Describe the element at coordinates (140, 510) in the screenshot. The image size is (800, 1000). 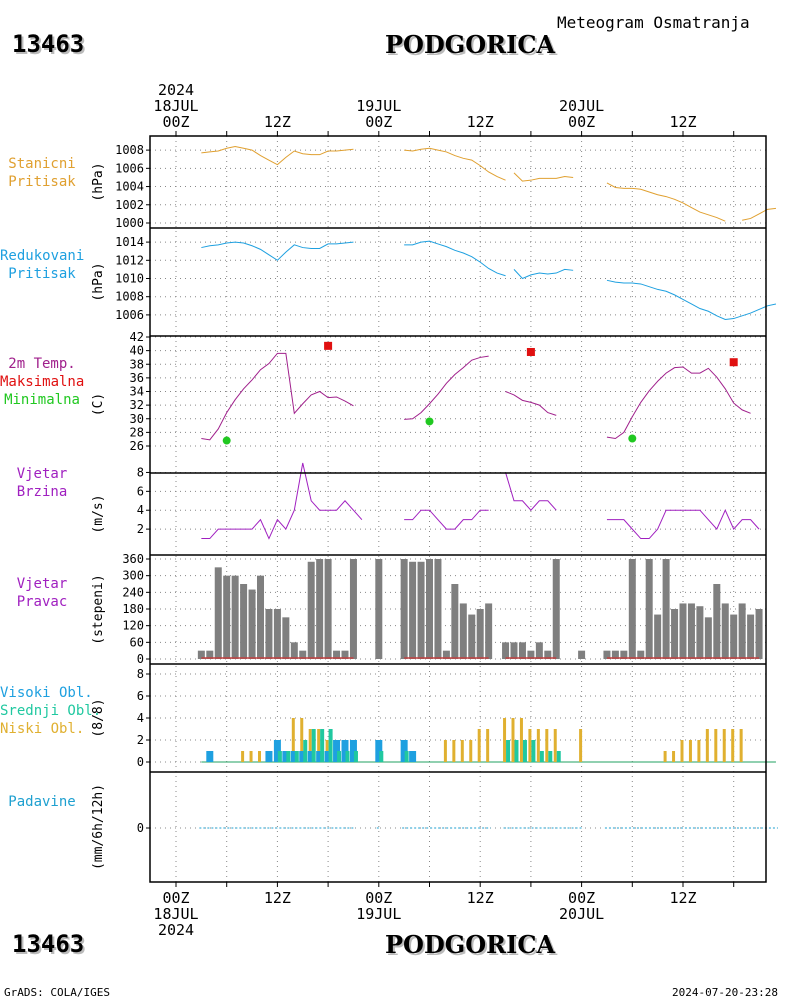
I see `y-tick-label: 4` at that location.